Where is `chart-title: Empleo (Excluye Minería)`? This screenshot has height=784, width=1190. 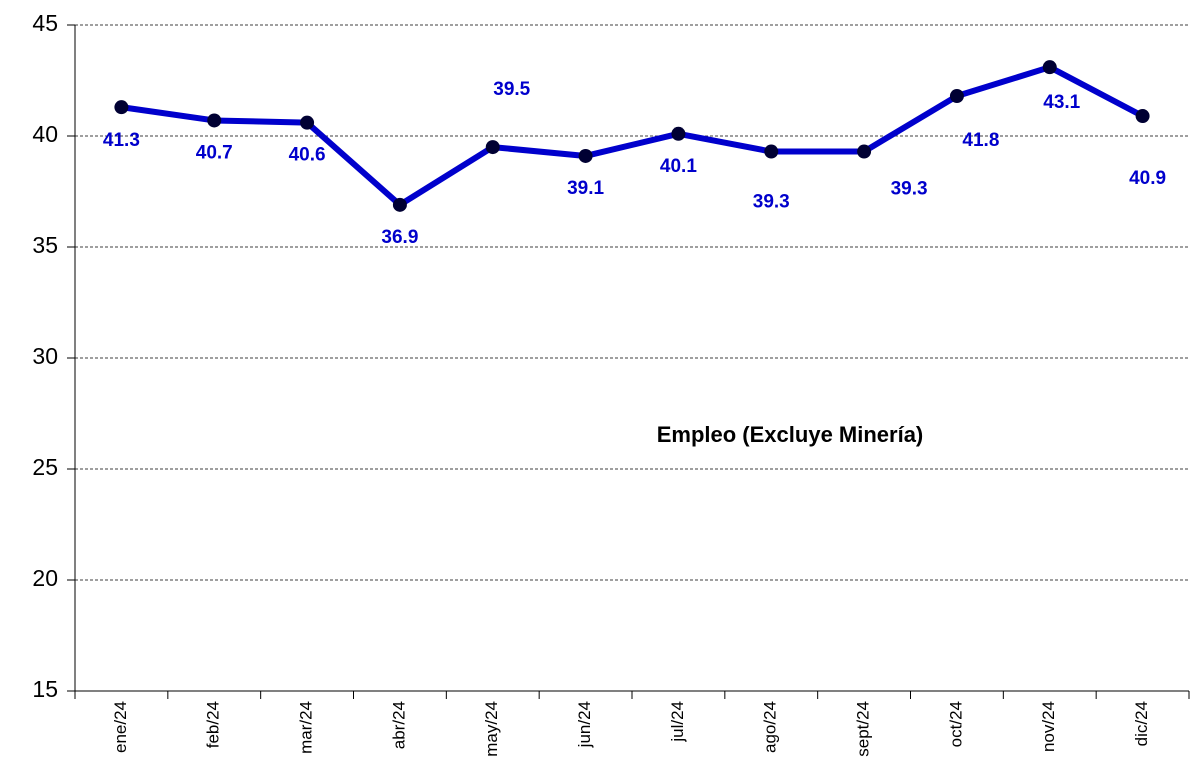 chart-title: Empleo (Excluye Minería) is located at coordinates (790, 434).